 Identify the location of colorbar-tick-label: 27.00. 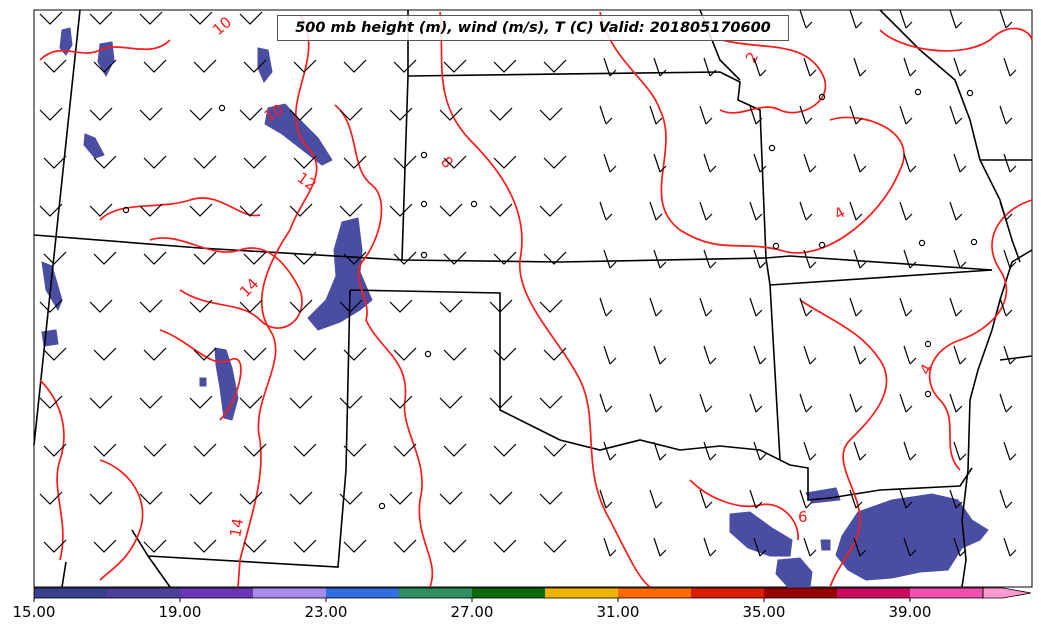
(472, 612).